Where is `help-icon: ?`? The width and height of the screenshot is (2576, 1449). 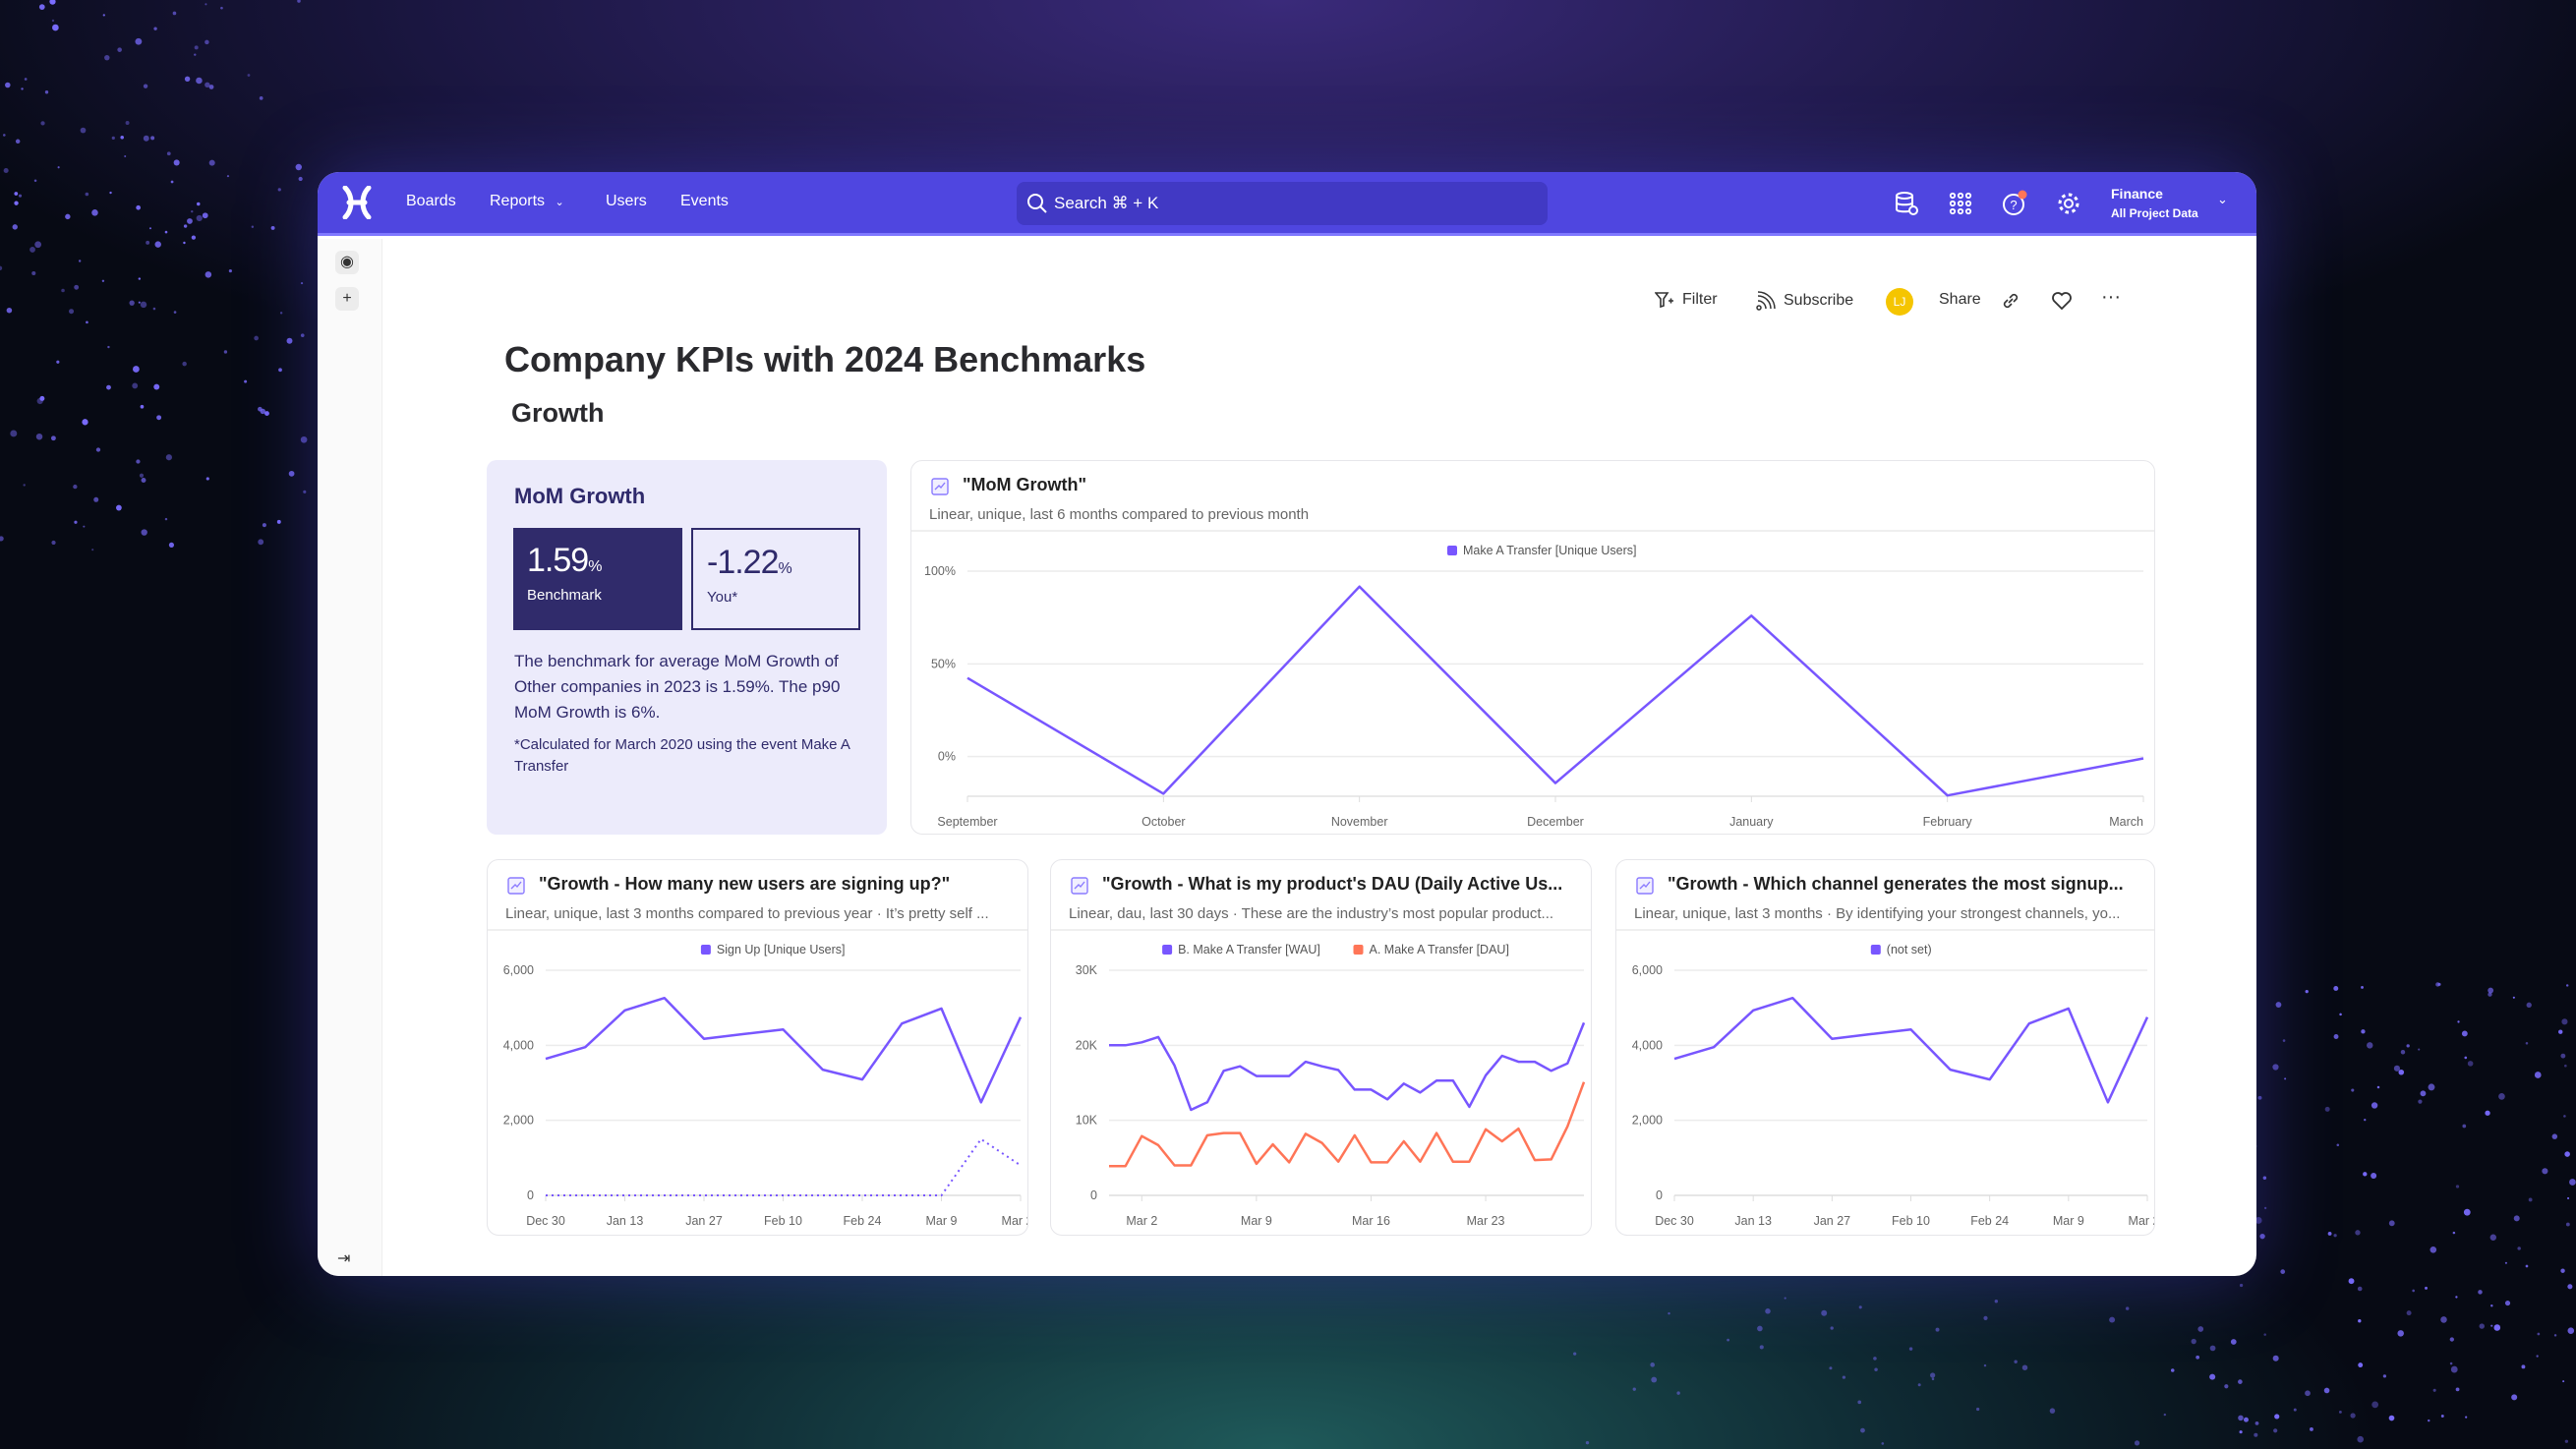
help-icon: ? is located at coordinates (2015, 203).